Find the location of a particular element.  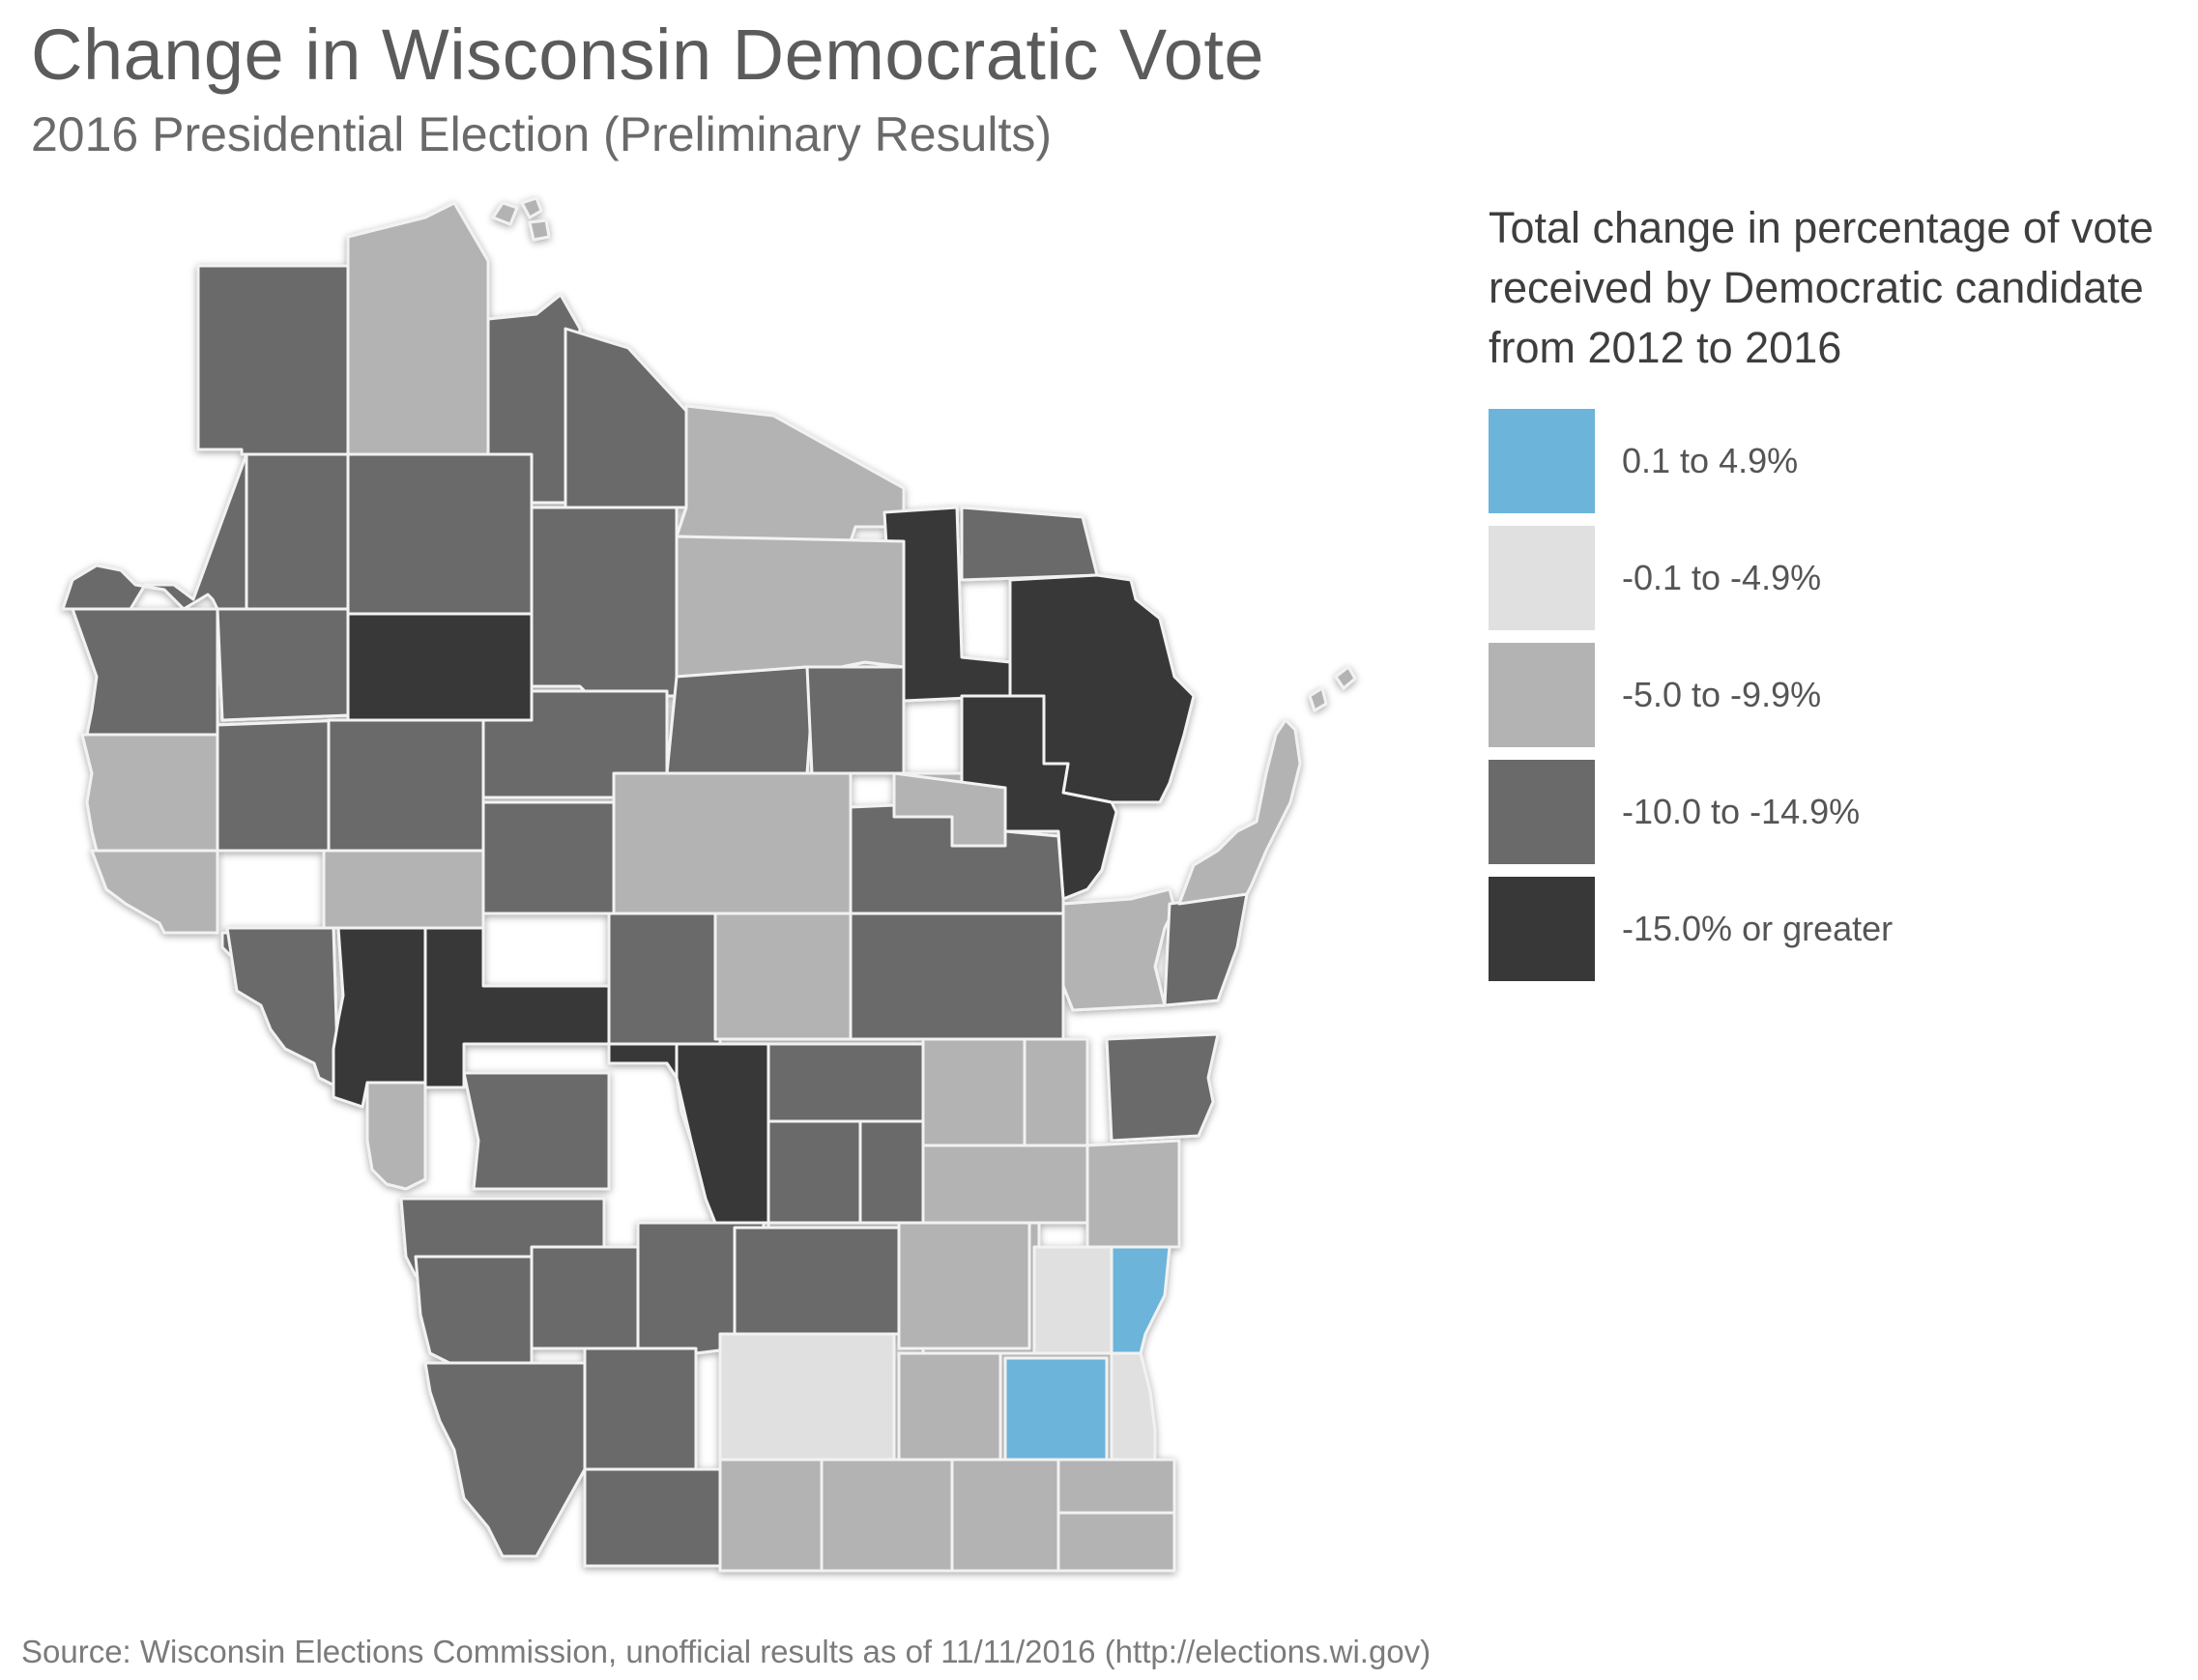

county-walworth is located at coordinates (1005, 1516).